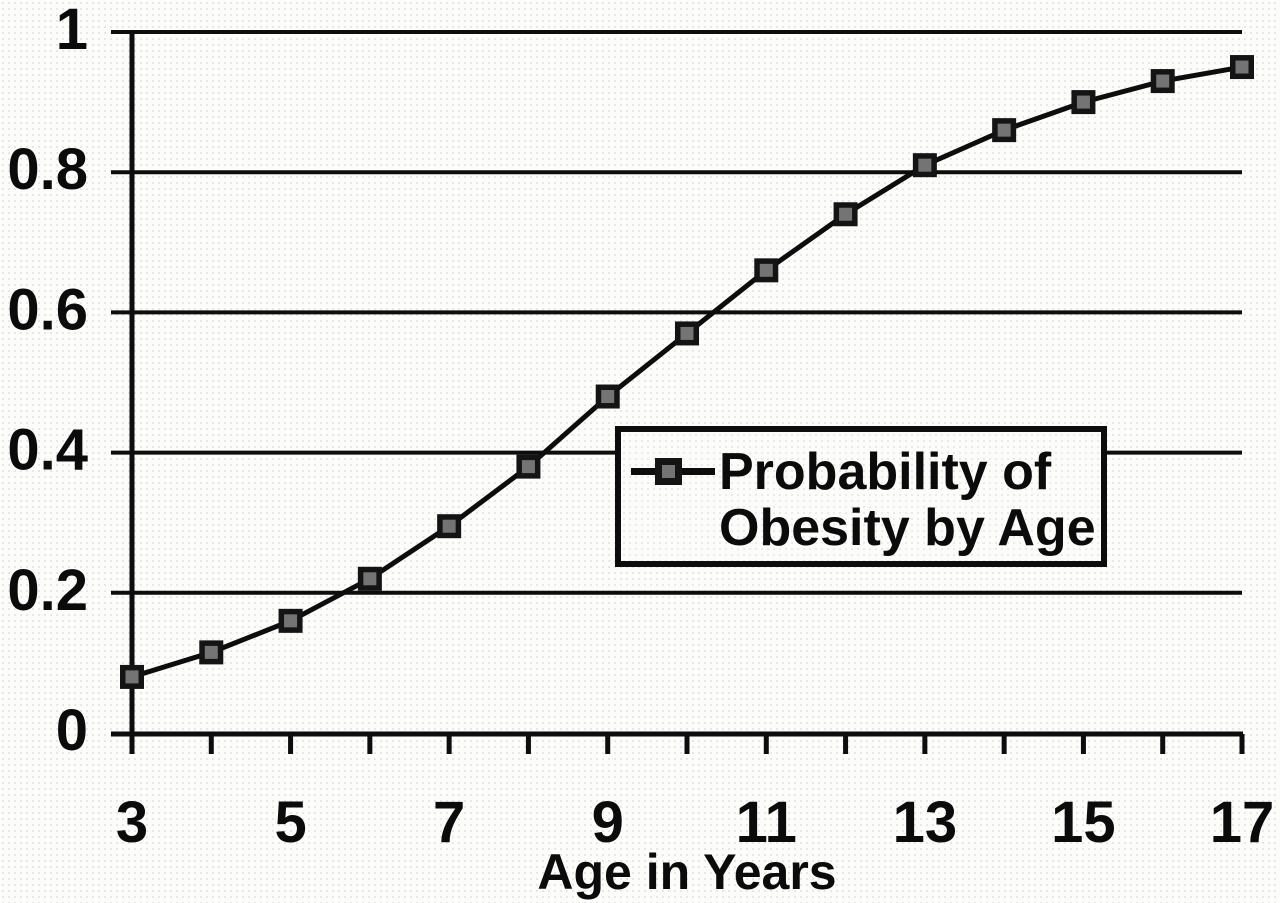 Image resolution: width=1280 pixels, height=903 pixels. I want to click on x-tick-label-7: 7, so click(449, 822).